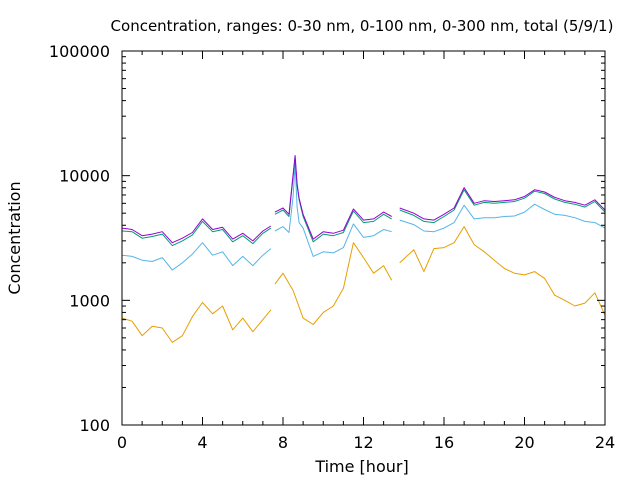 This screenshot has height=480, width=640. I want to click on x-tick-label: 8, so click(283, 442).